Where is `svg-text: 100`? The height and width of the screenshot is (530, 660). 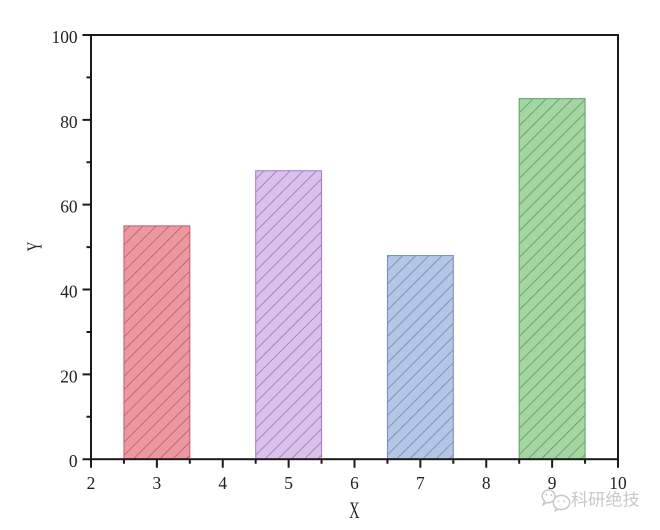
svg-text: 100 is located at coordinates (65, 37).